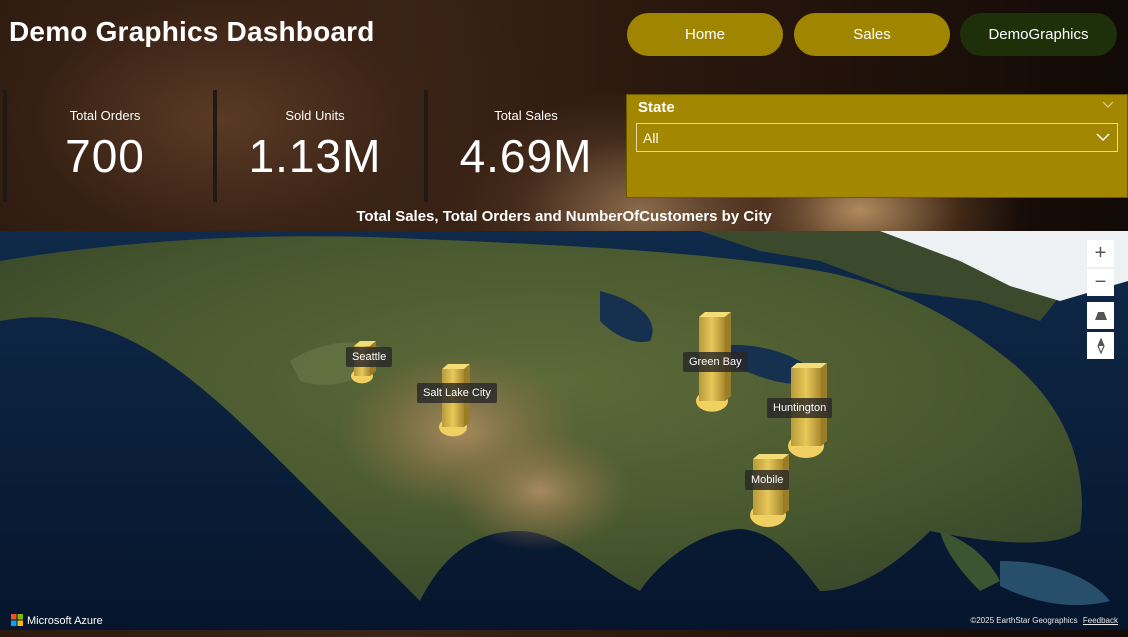 Image resolution: width=1128 pixels, height=637 pixels. I want to click on feedback-link: Feedback, so click(1100, 620).